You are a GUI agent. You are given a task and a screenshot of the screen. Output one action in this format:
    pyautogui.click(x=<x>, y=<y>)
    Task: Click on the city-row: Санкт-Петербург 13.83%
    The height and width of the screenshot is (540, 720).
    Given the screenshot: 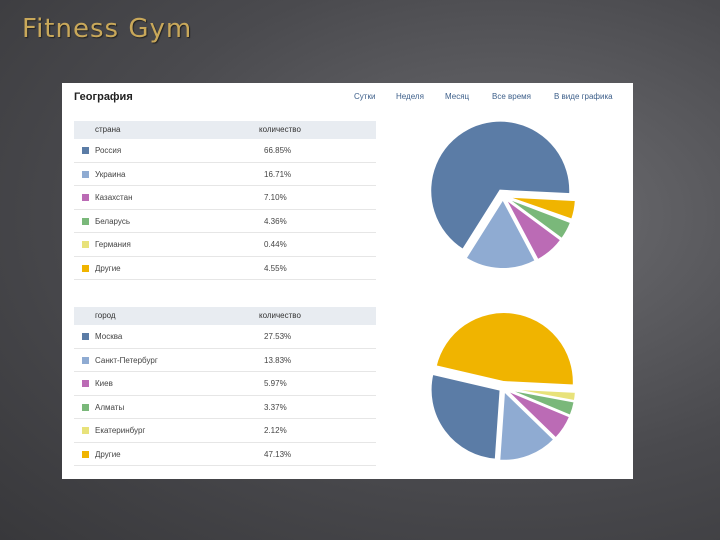 What is the action you would take?
    pyautogui.click(x=225, y=360)
    